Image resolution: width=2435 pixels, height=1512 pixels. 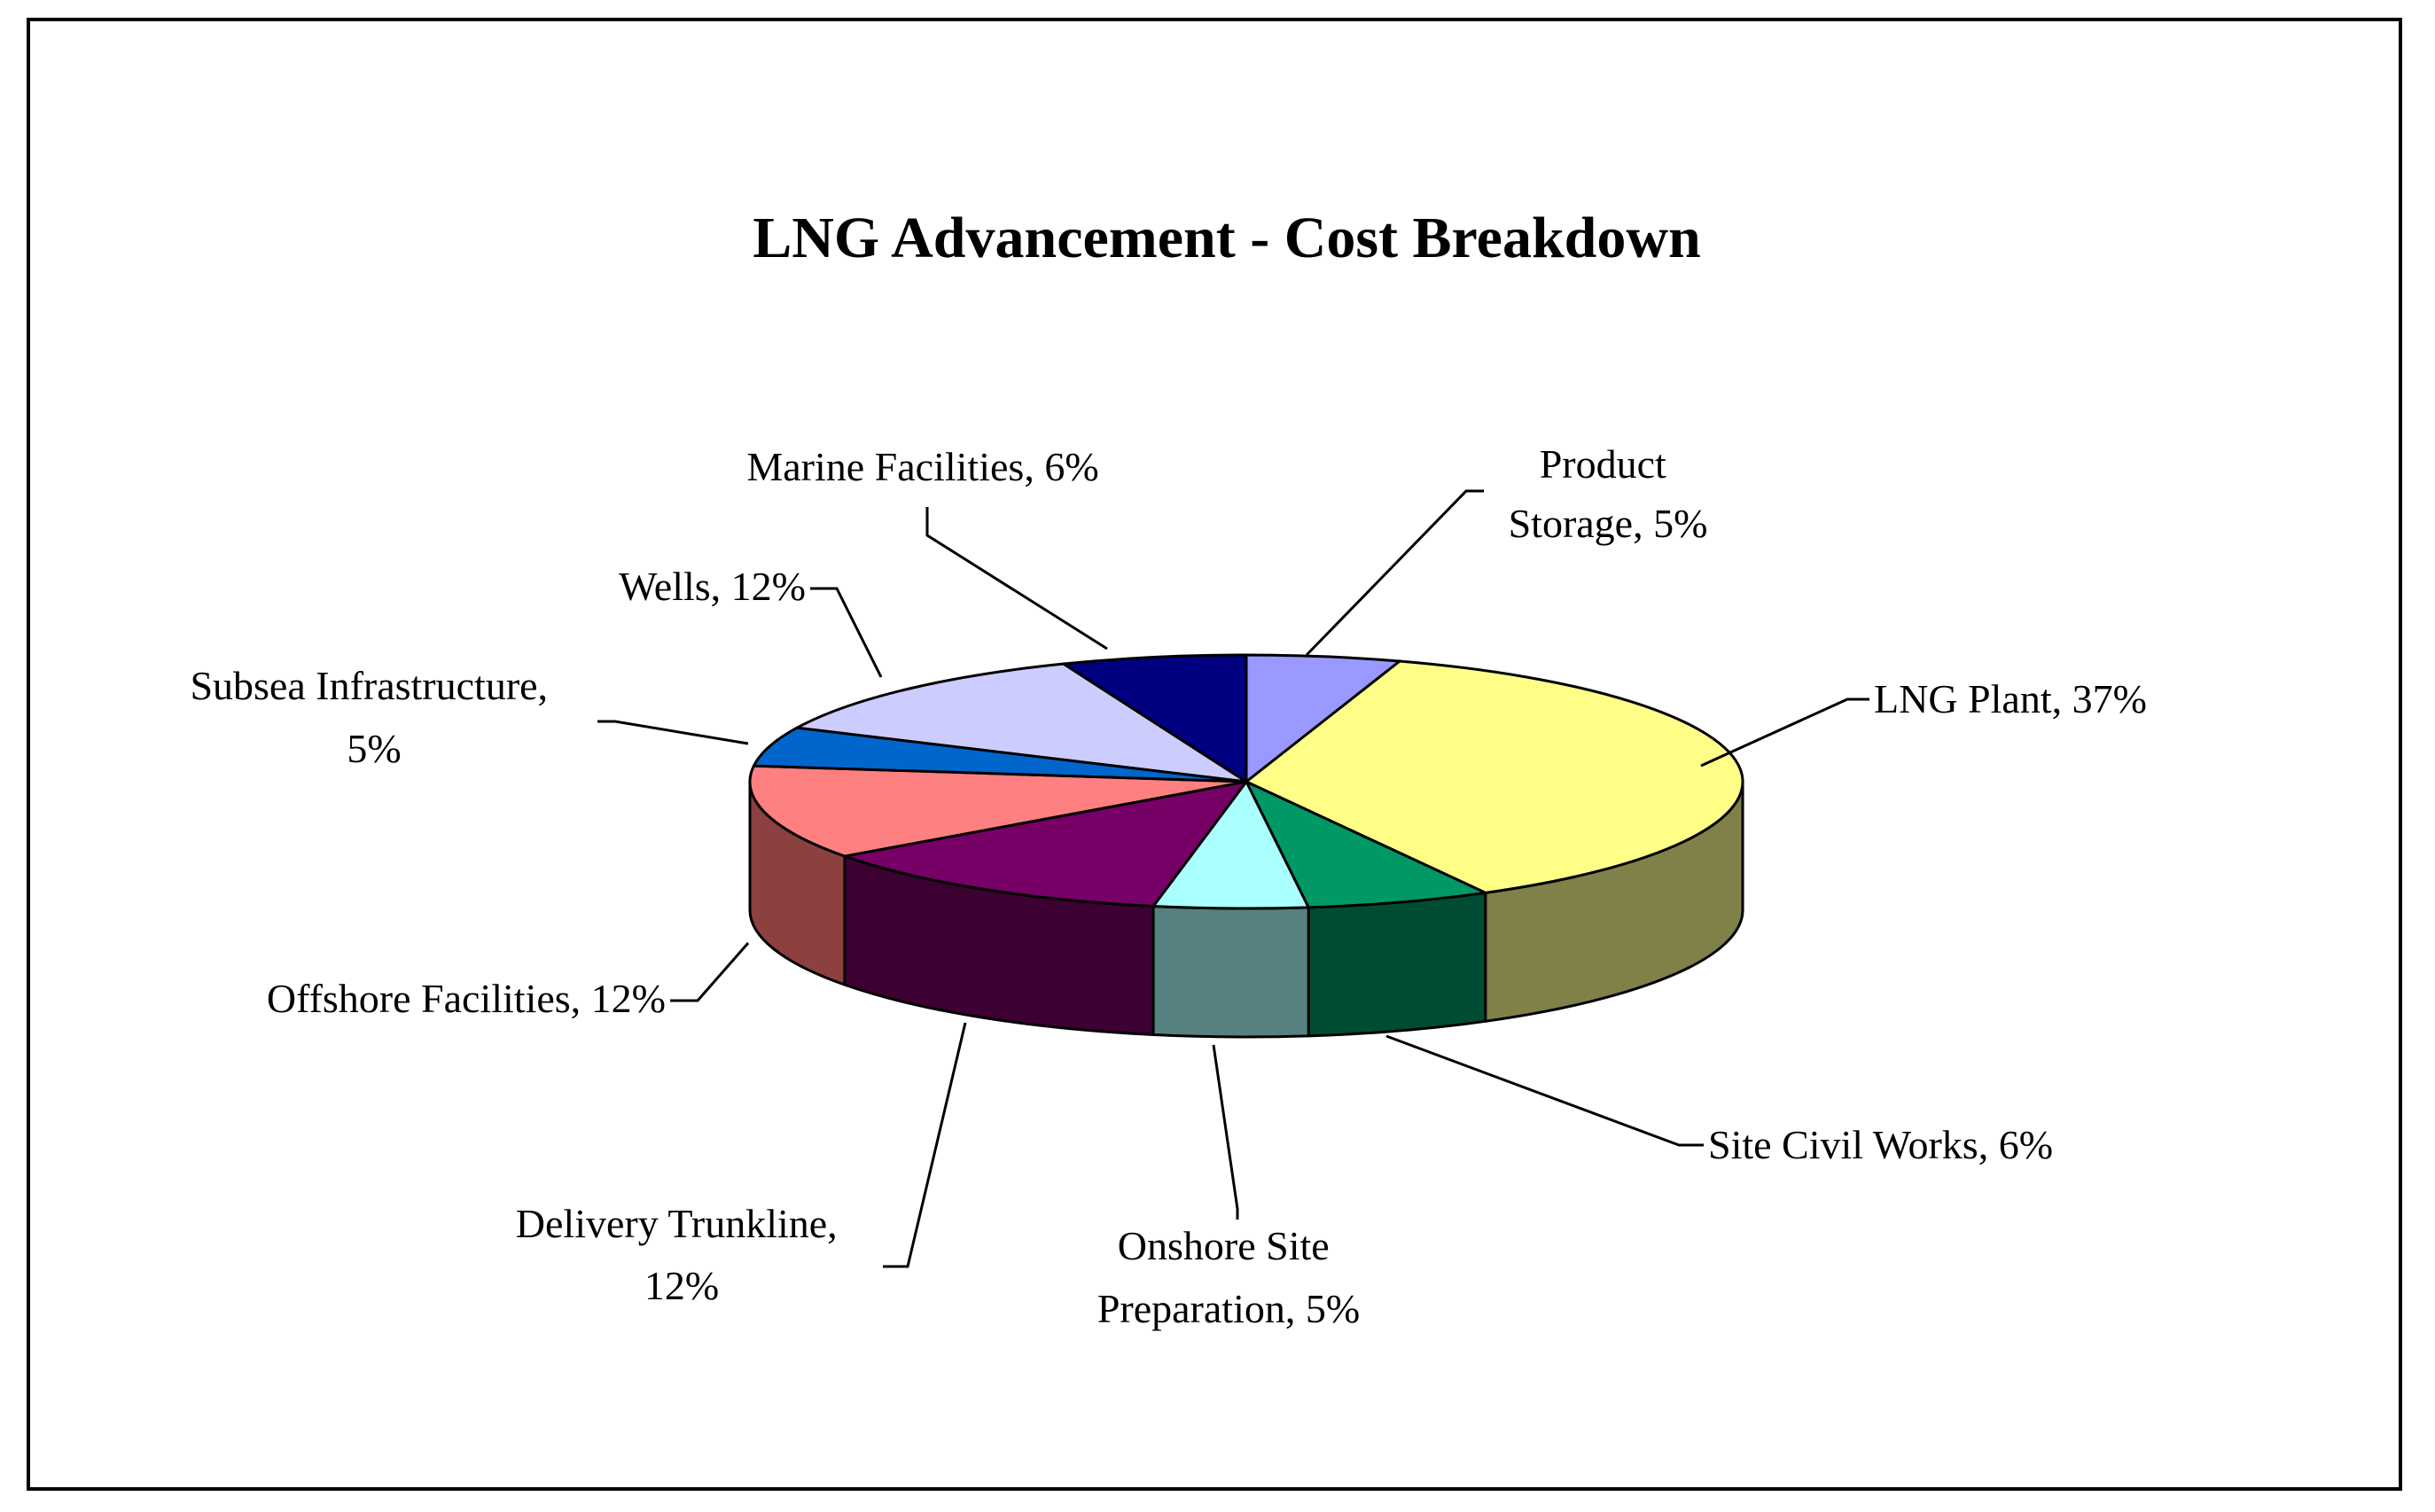 I want to click on pie-slice-delivery-trunkline, so click(x=1045, y=844).